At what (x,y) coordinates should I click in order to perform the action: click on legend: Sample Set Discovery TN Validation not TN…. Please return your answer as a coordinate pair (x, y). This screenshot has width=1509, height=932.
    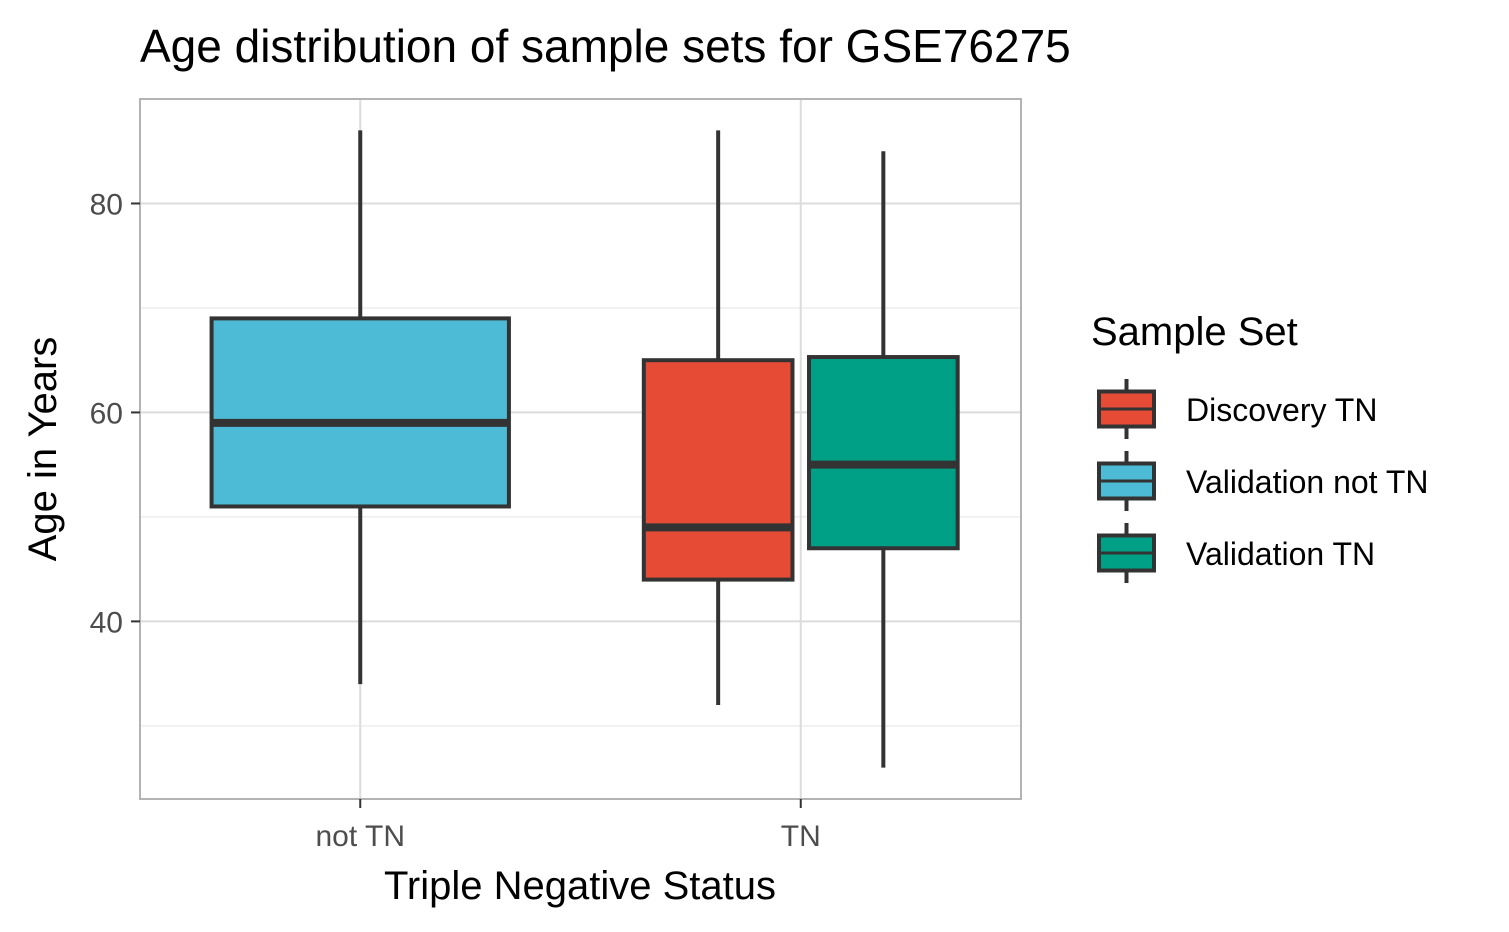
    Looking at the image, I should click on (1260, 446).